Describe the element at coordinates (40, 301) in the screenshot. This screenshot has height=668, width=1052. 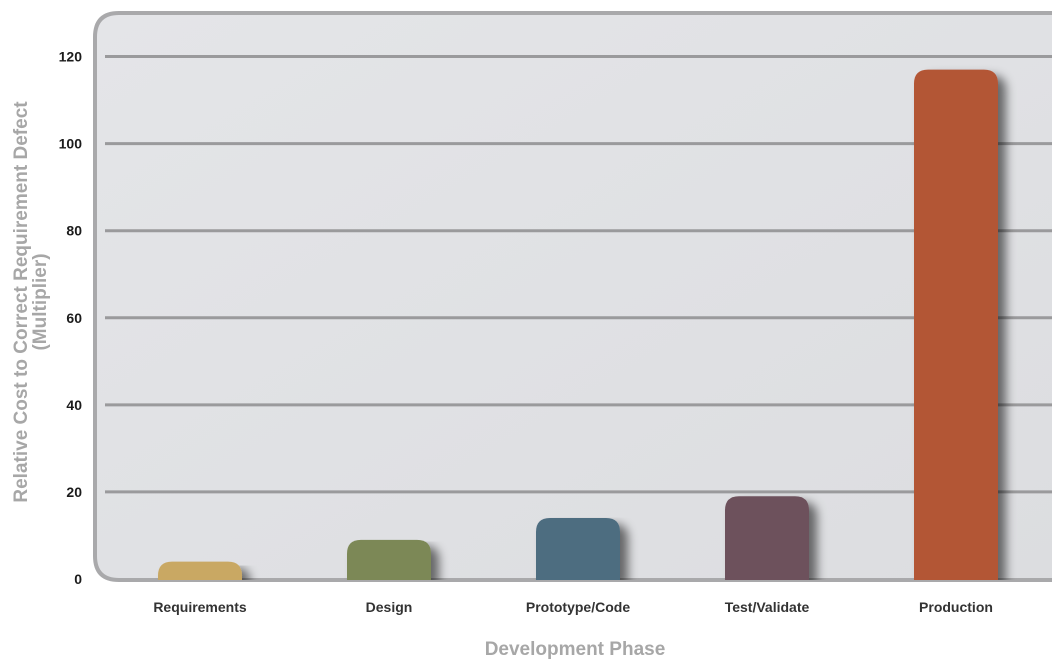
I see `y-axis-title-line-2: (Multiplier)` at that location.